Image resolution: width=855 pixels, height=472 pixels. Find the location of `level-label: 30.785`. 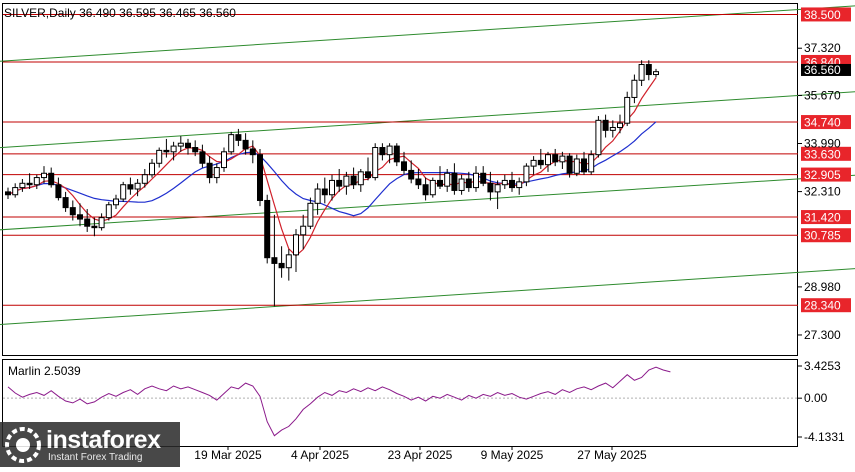

level-label: 30.785 is located at coordinates (822, 236).